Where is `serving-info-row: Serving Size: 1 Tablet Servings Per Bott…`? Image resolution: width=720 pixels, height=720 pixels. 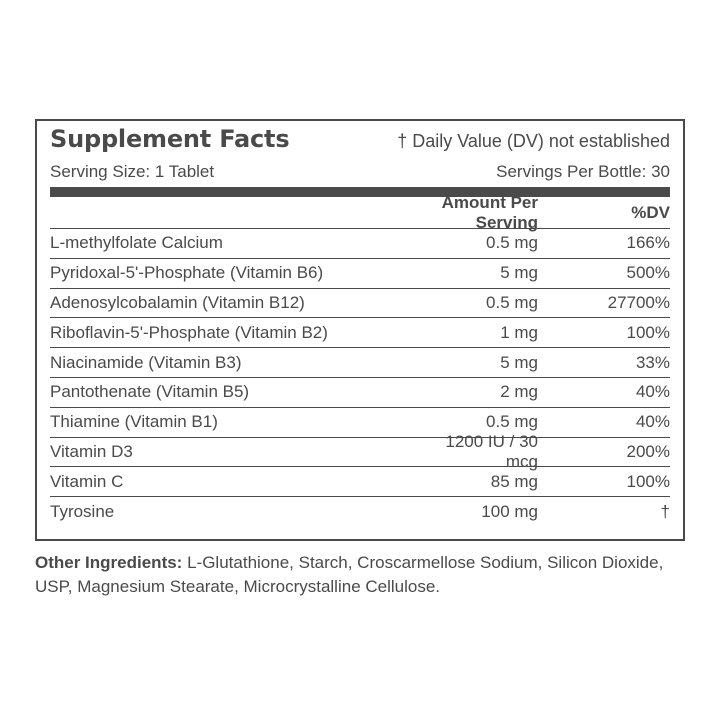 serving-info-row: Serving Size: 1 Tablet Servings Per Bott… is located at coordinates (360, 172).